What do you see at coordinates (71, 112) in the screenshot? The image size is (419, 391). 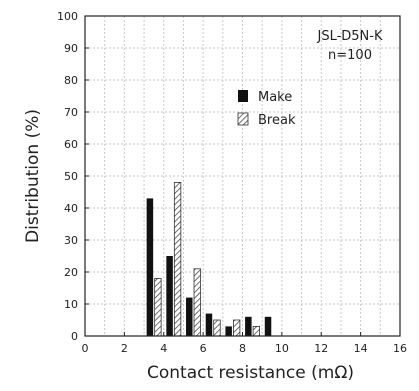 I see `y-tick-label: 70` at bounding box center [71, 112].